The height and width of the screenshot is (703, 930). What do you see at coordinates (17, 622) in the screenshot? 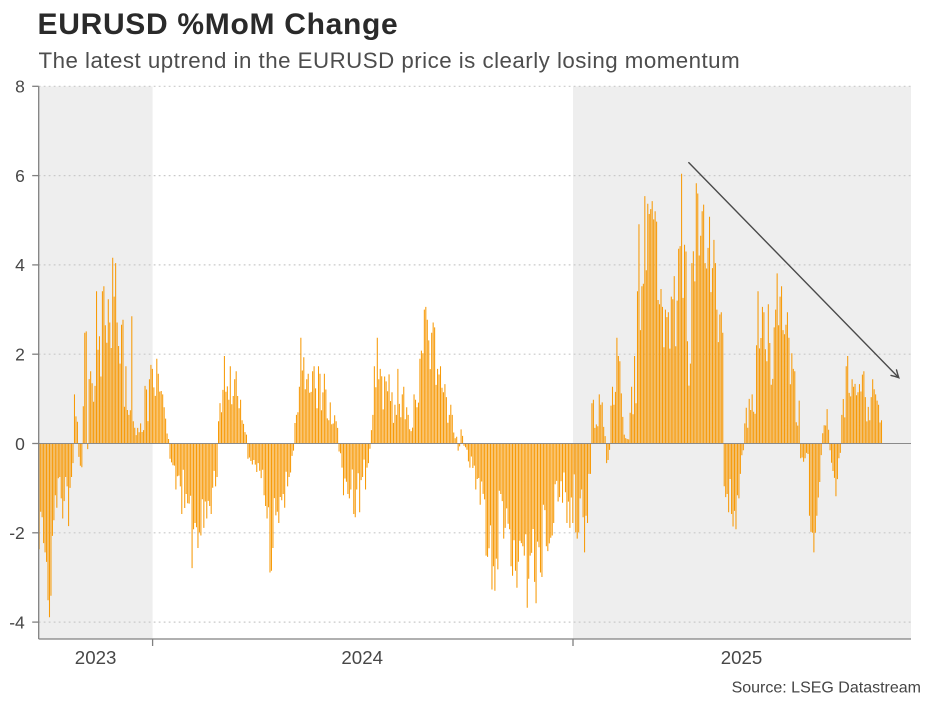
I see `svg-text: -4` at bounding box center [17, 622].